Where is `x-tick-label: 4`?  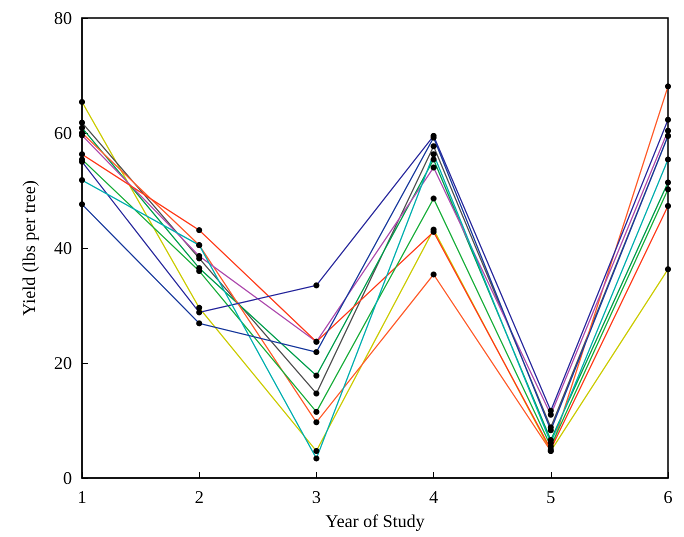
x-tick-label: 4 is located at coordinates (433, 497).